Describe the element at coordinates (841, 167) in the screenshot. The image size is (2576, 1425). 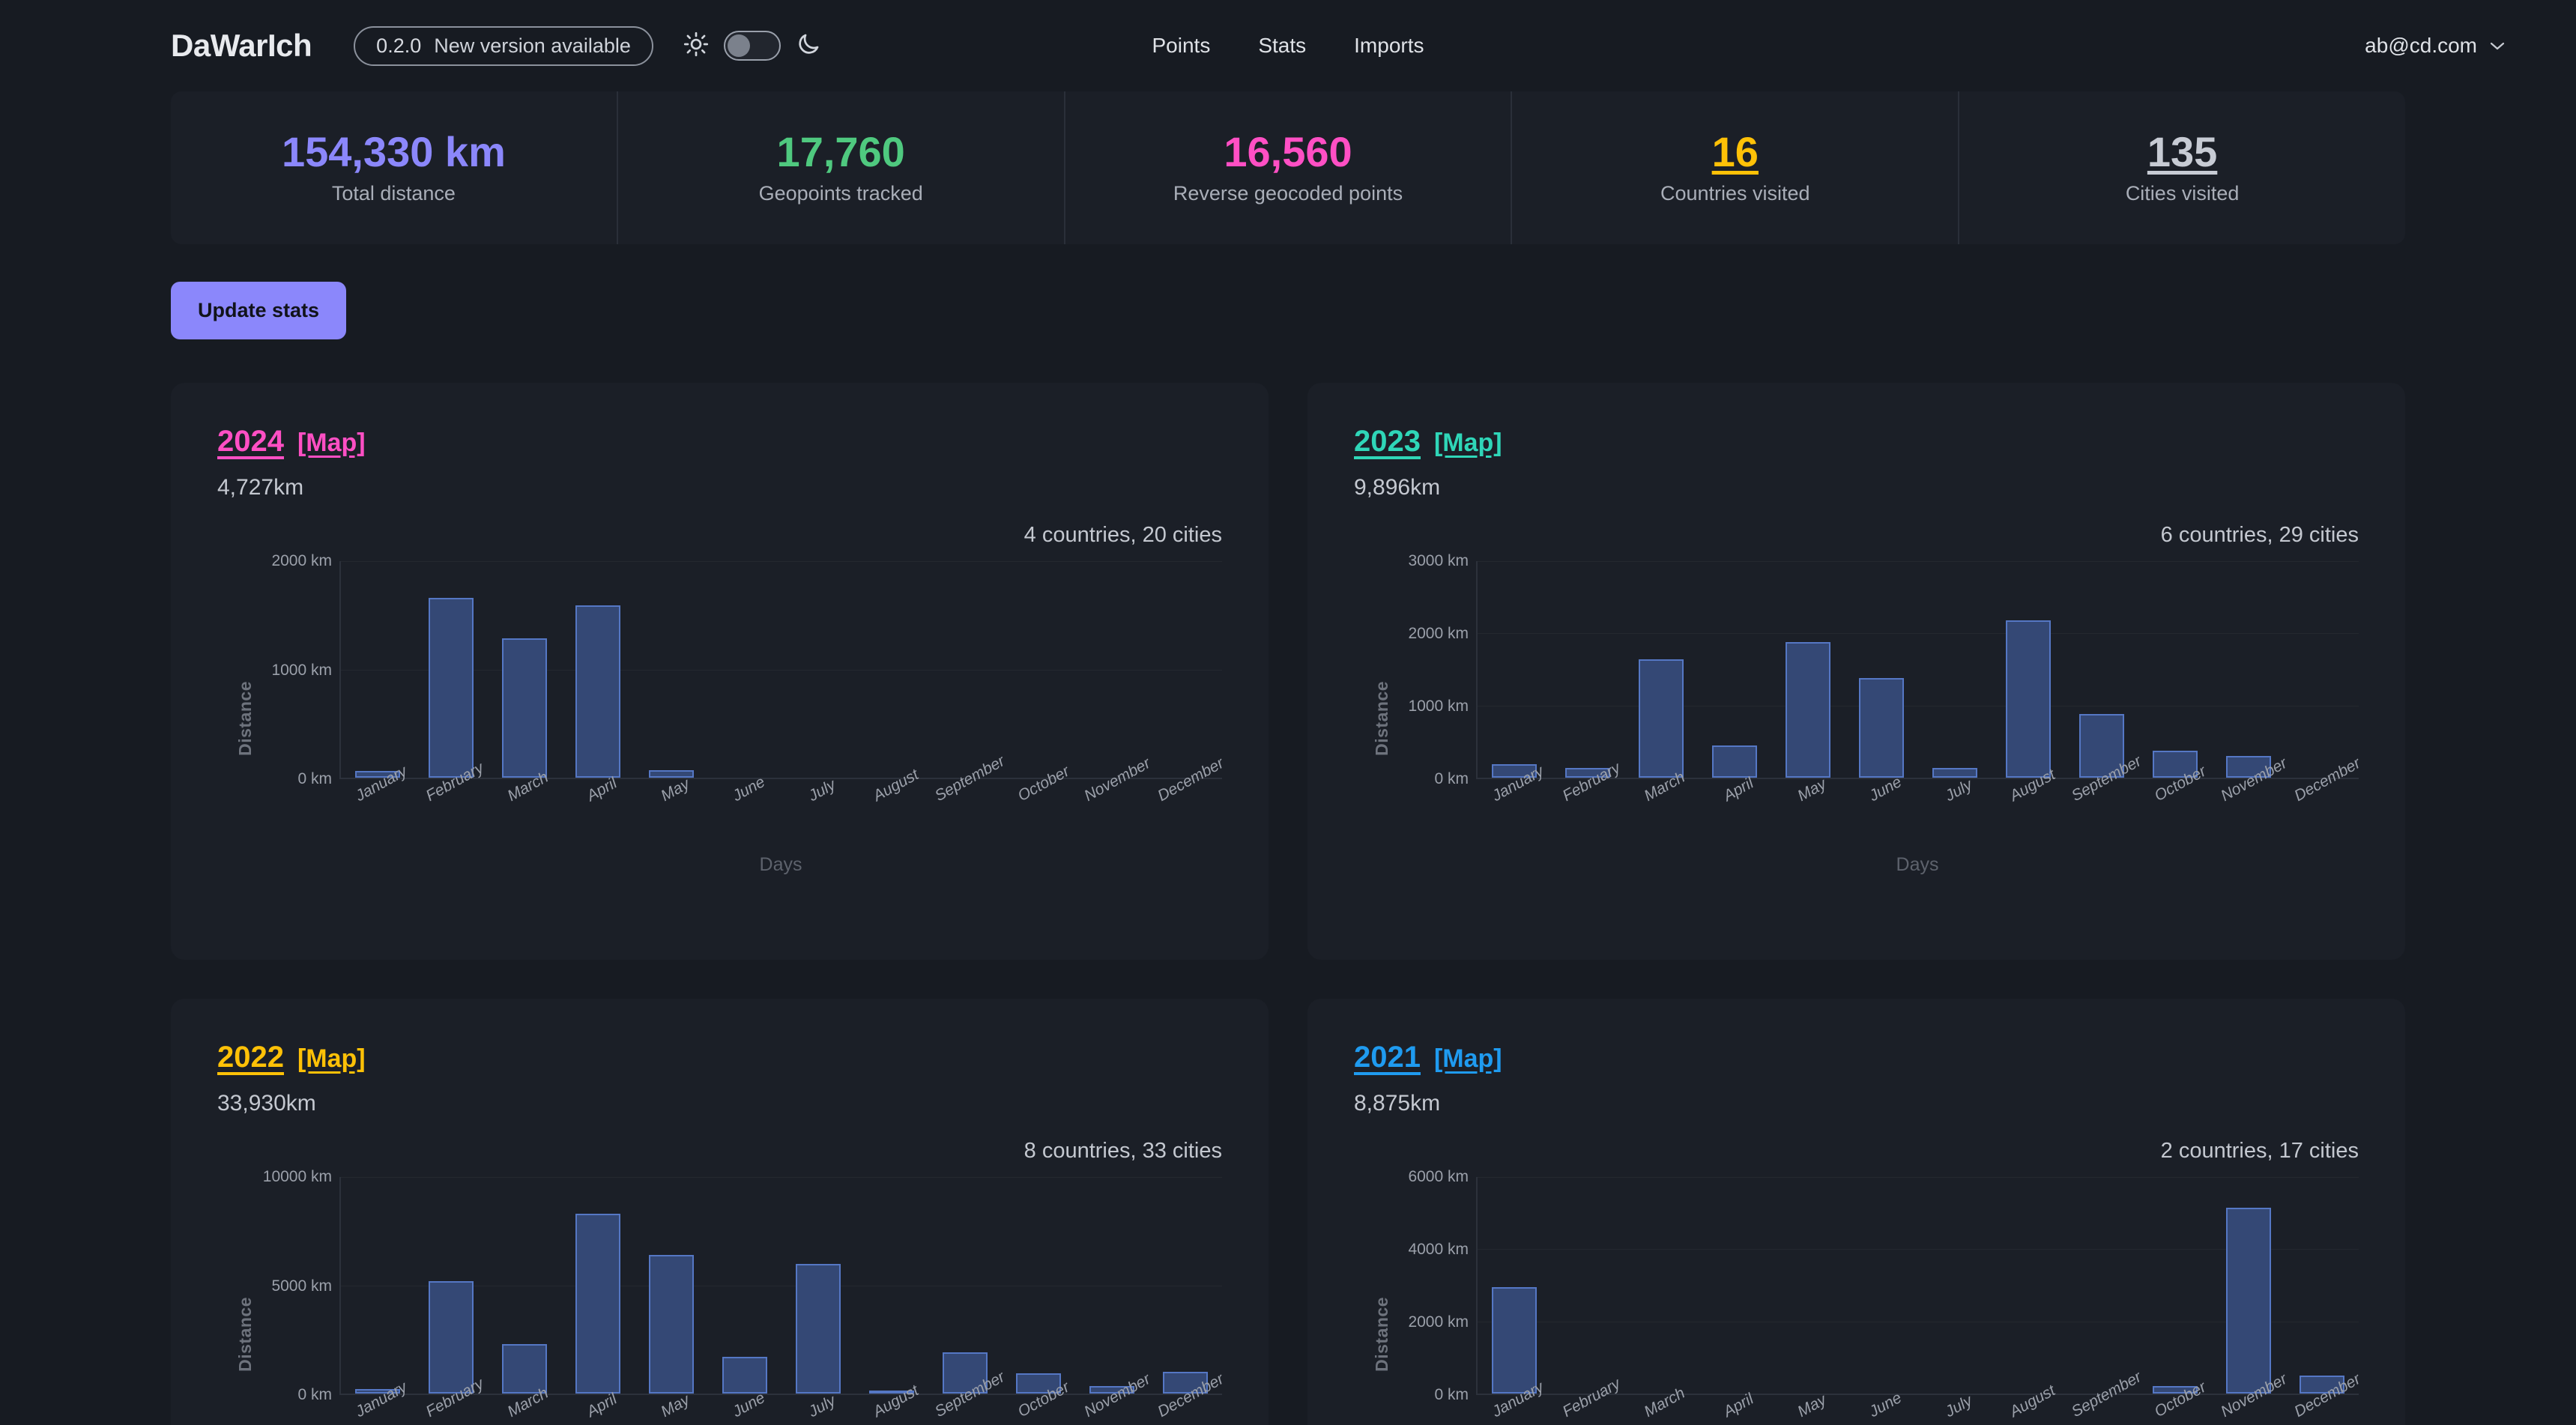
I see `stat-card: 17,760 Geopoints tracked` at that location.